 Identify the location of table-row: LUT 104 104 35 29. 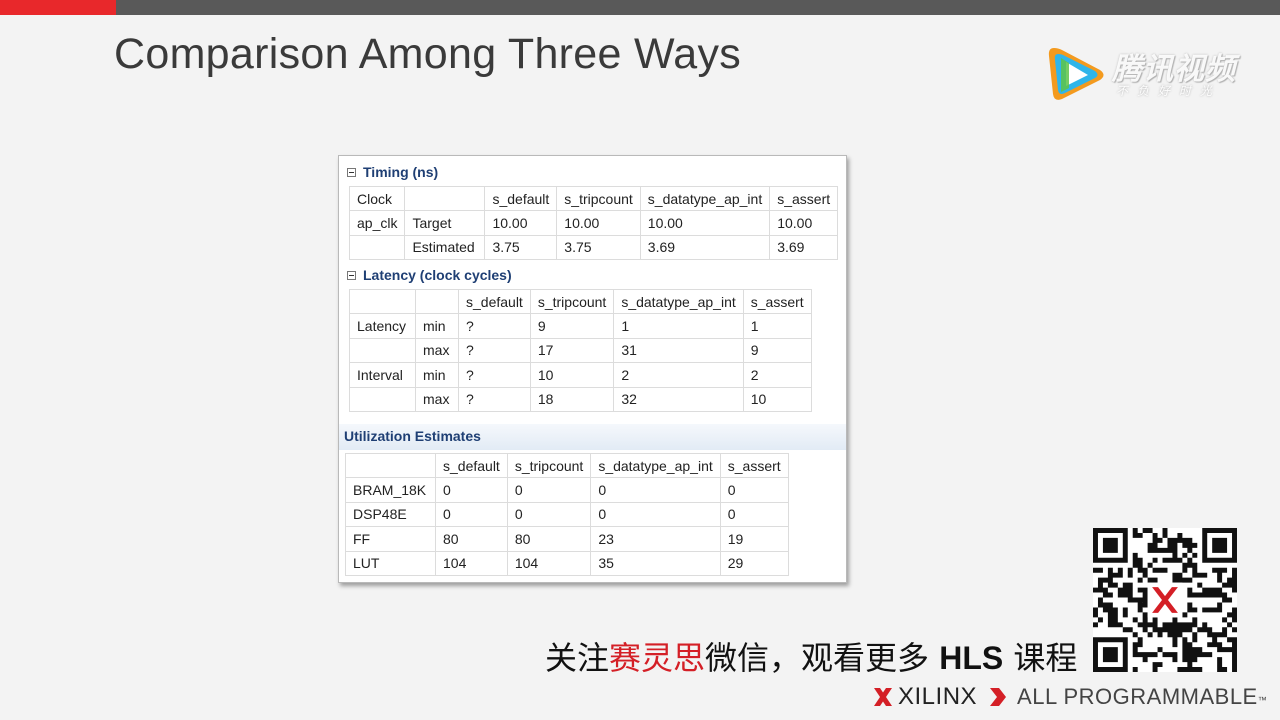
(567, 563).